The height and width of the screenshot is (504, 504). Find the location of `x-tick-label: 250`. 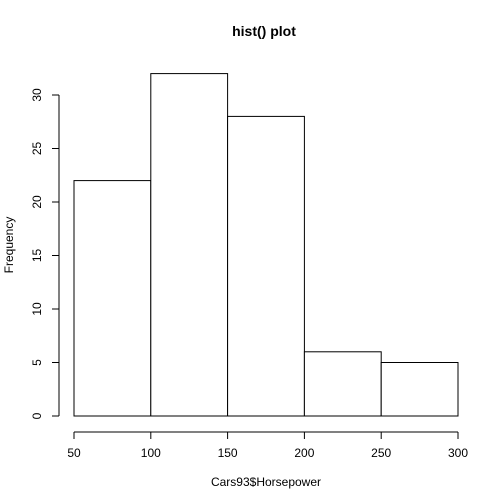

x-tick-label: 250 is located at coordinates (381, 453).